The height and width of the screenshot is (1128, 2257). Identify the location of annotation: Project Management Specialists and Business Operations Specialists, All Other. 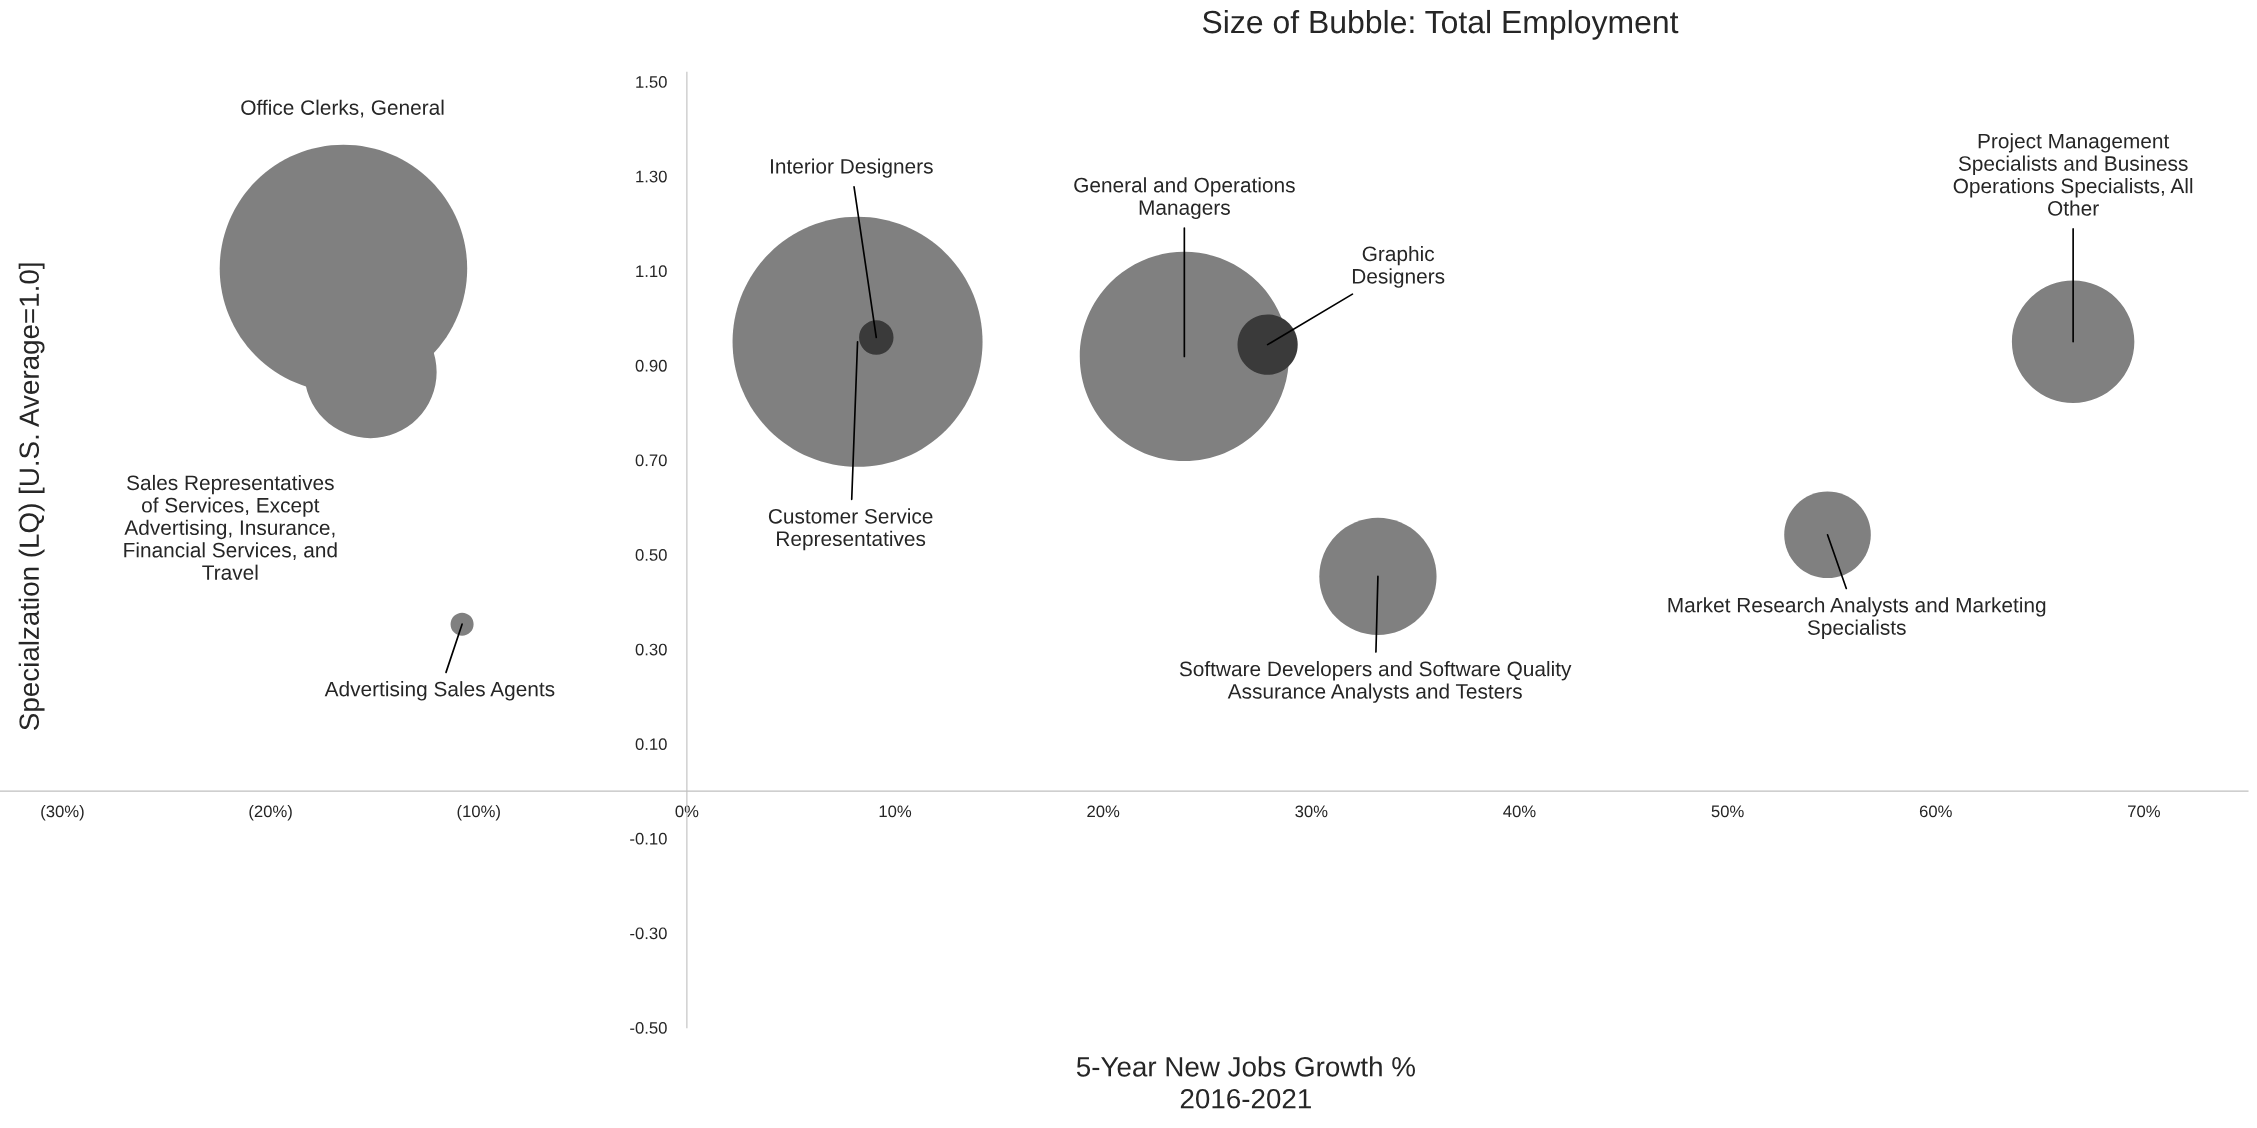
(2073, 174).